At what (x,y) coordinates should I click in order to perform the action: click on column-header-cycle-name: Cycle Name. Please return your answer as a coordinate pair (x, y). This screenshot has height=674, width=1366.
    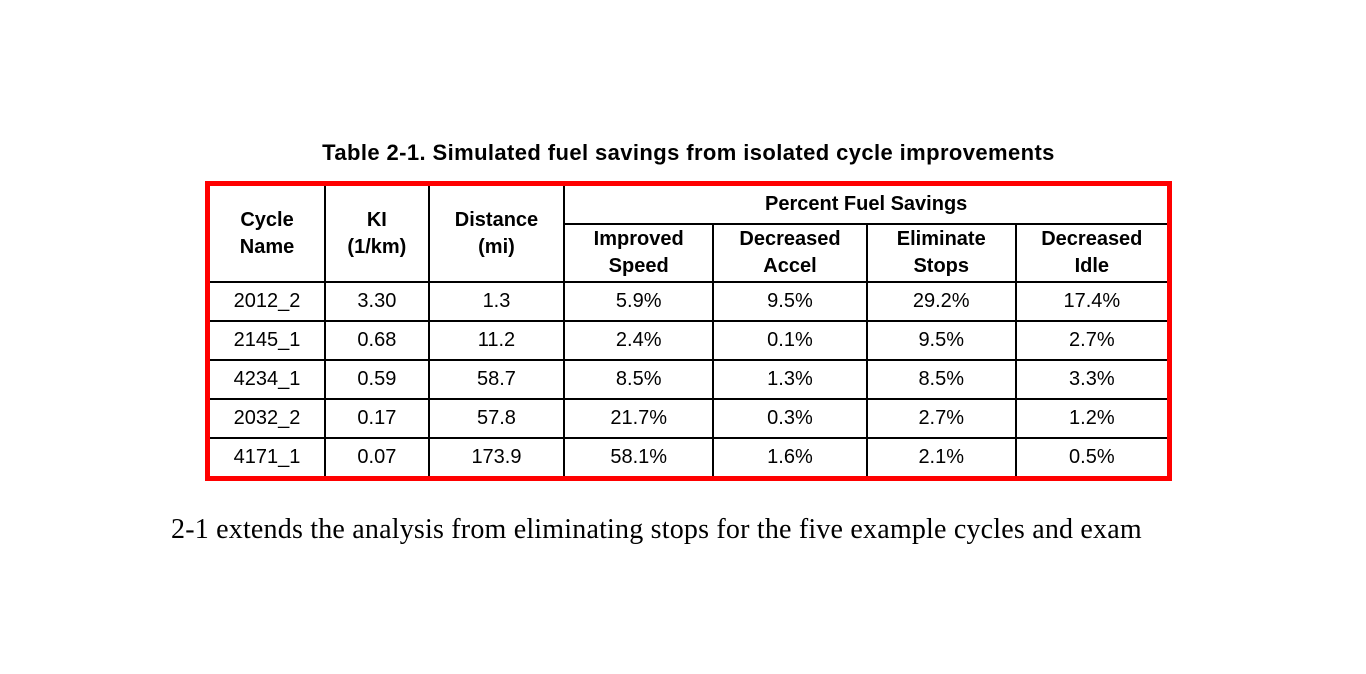
    Looking at the image, I should click on (266, 232).